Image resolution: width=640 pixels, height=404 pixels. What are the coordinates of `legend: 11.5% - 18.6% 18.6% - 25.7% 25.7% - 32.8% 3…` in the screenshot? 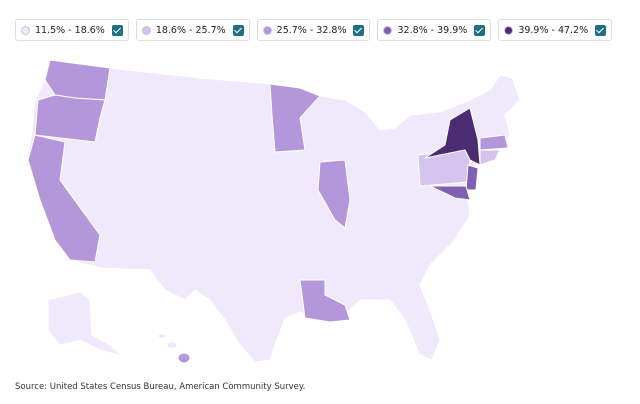 It's located at (314, 30).